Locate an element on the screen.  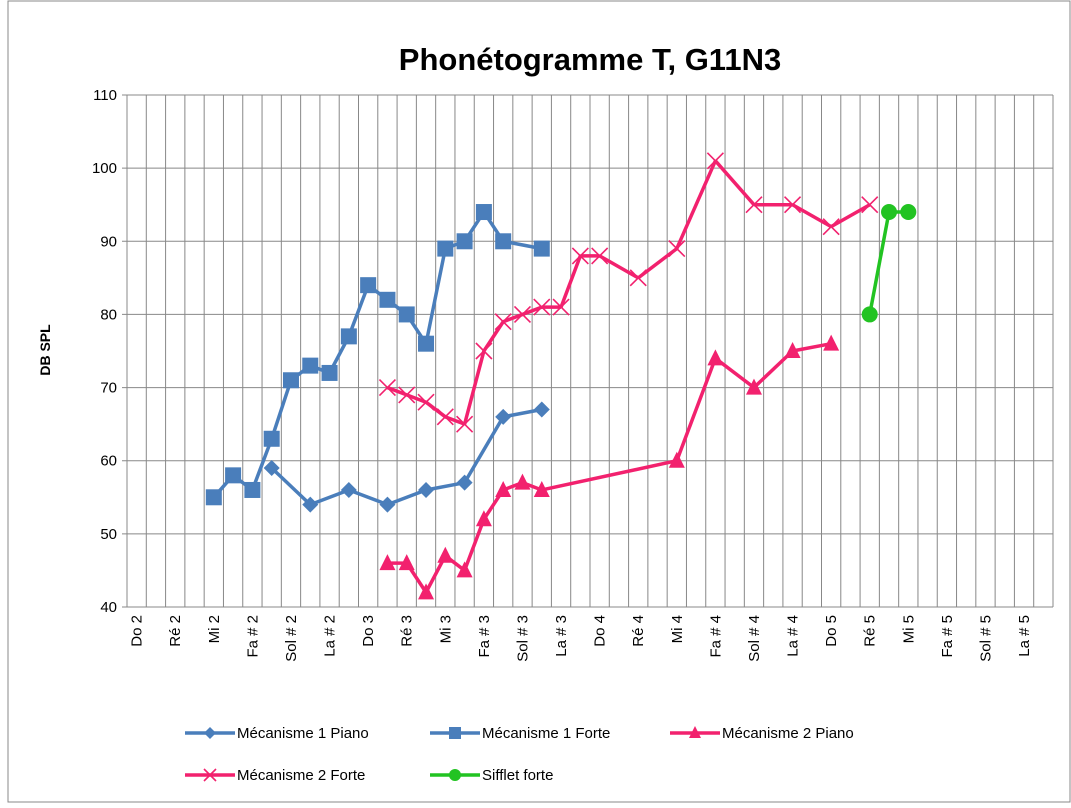
y-tick-label: 80 is located at coordinates (108, 314).